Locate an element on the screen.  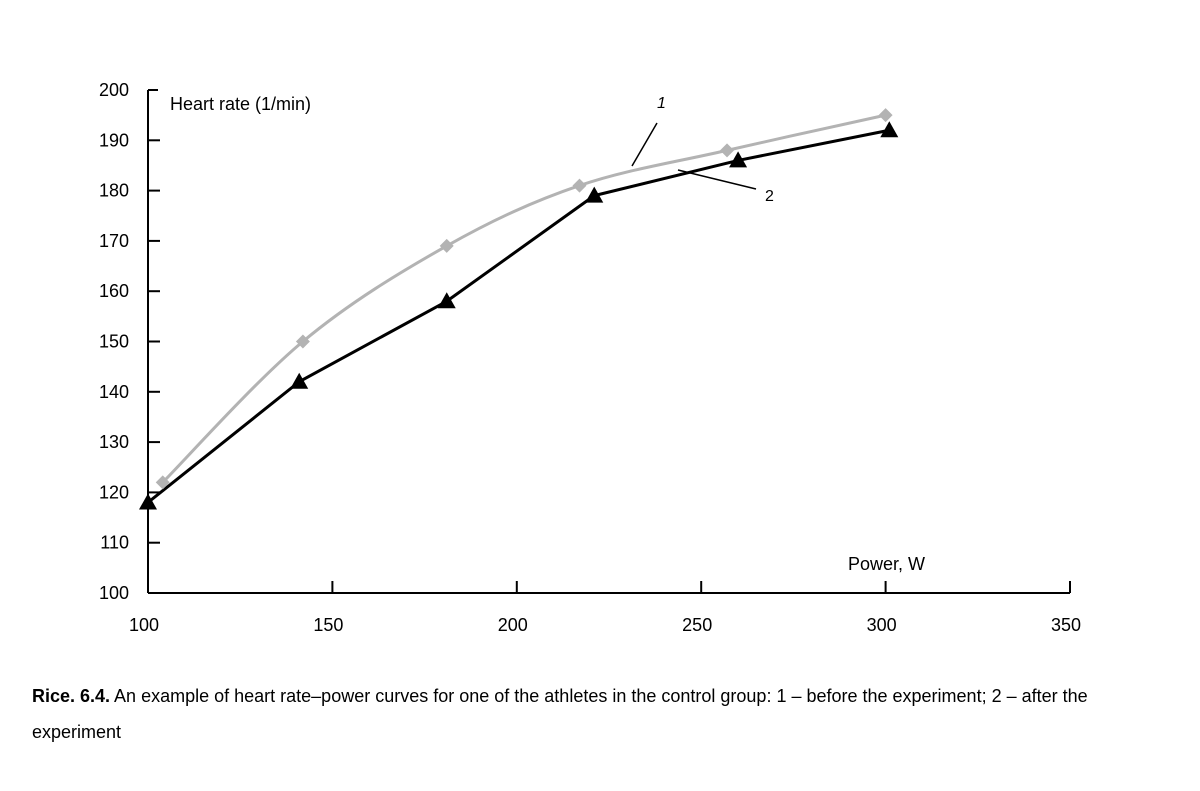
x-tick-label: 150 is located at coordinates (328, 625).